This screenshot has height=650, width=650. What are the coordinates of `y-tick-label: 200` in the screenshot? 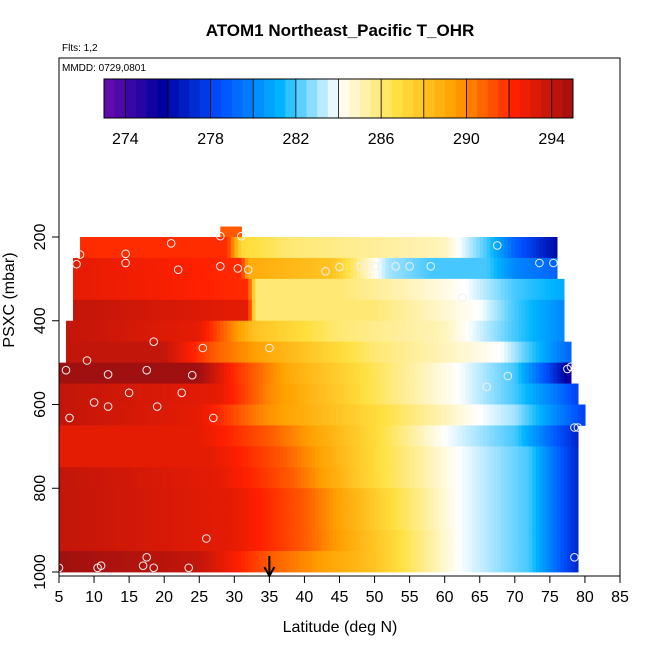 It's located at (40, 237).